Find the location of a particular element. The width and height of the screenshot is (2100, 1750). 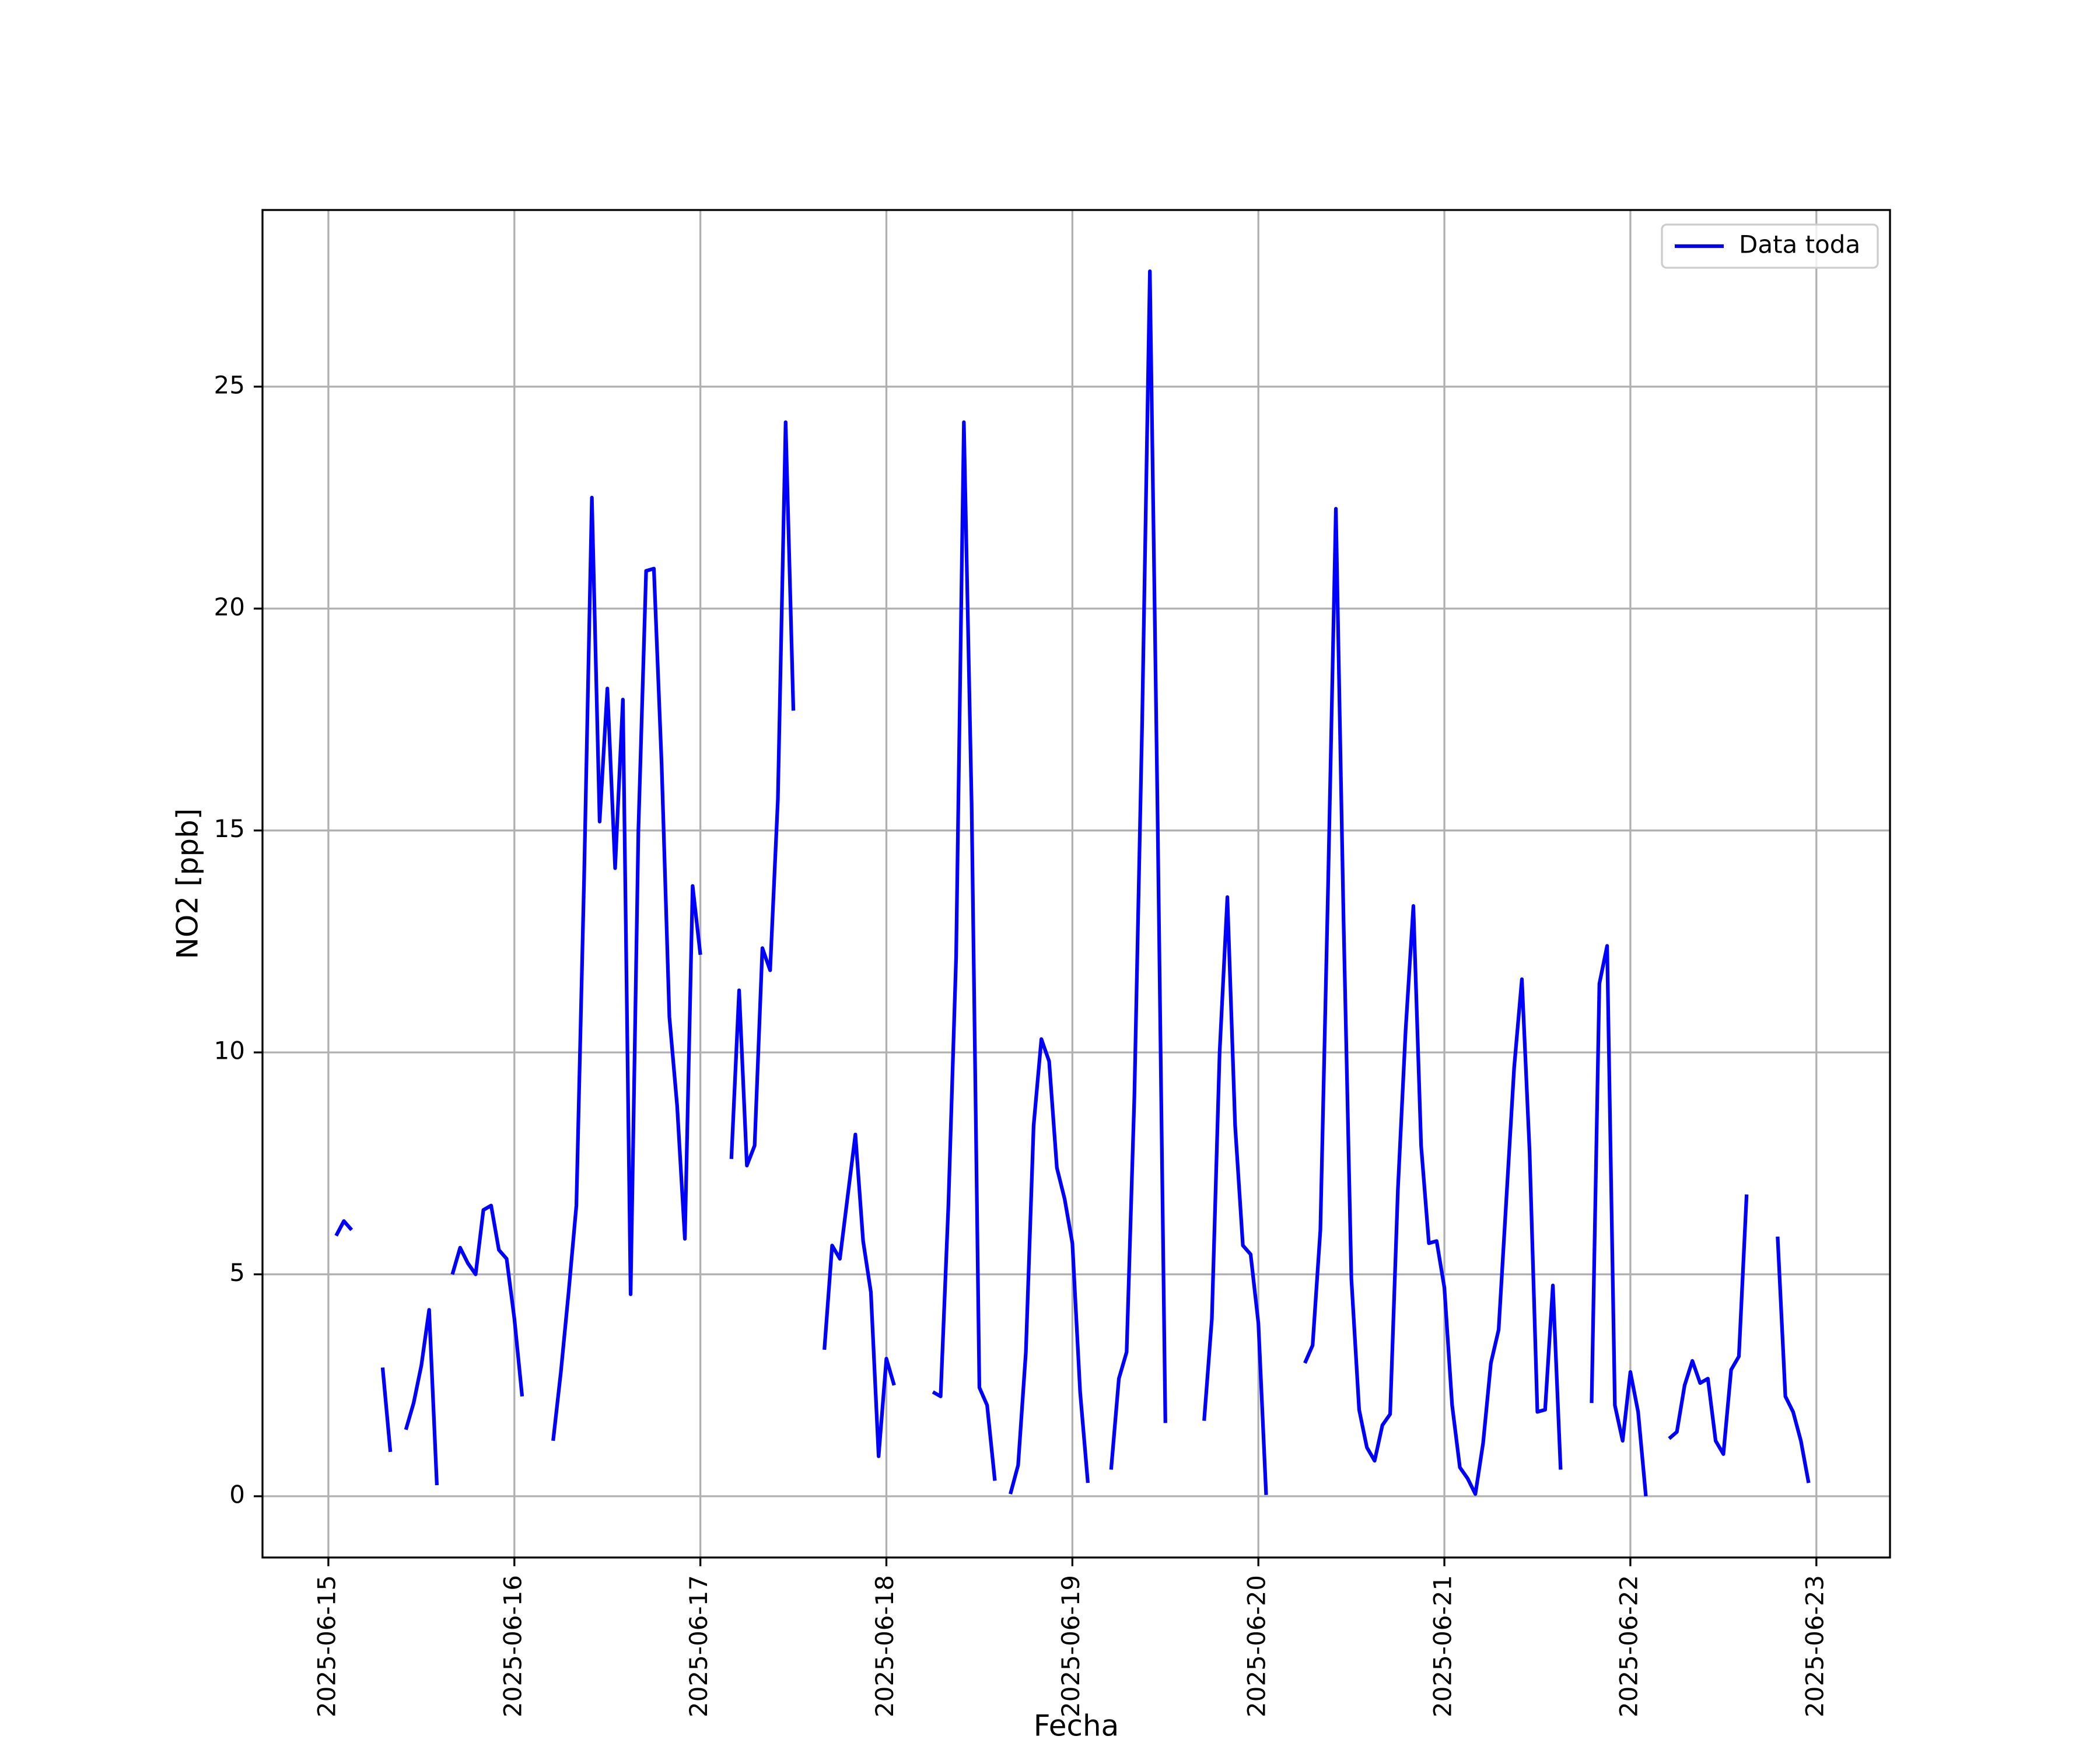

x-tick-label: 2025-06-16 is located at coordinates (512, 1646).